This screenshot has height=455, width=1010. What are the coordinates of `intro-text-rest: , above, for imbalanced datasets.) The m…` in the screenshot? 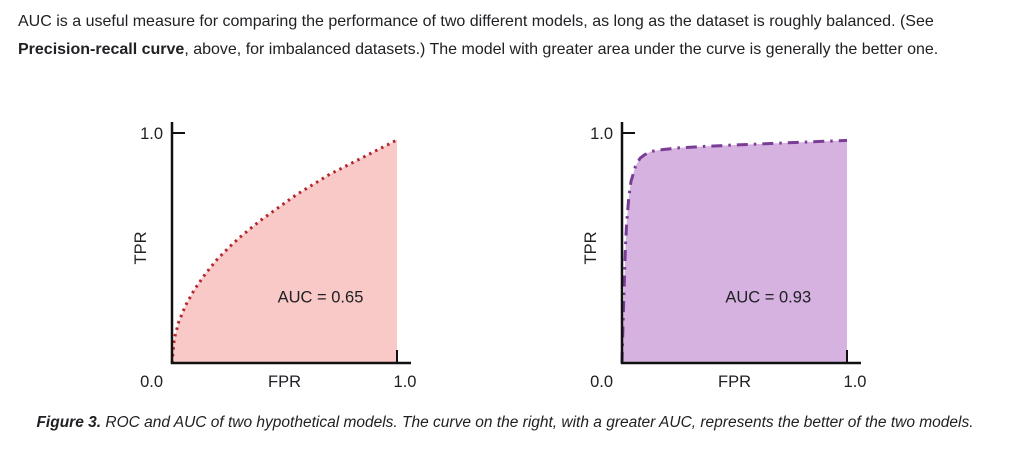 It's located at (561, 49).